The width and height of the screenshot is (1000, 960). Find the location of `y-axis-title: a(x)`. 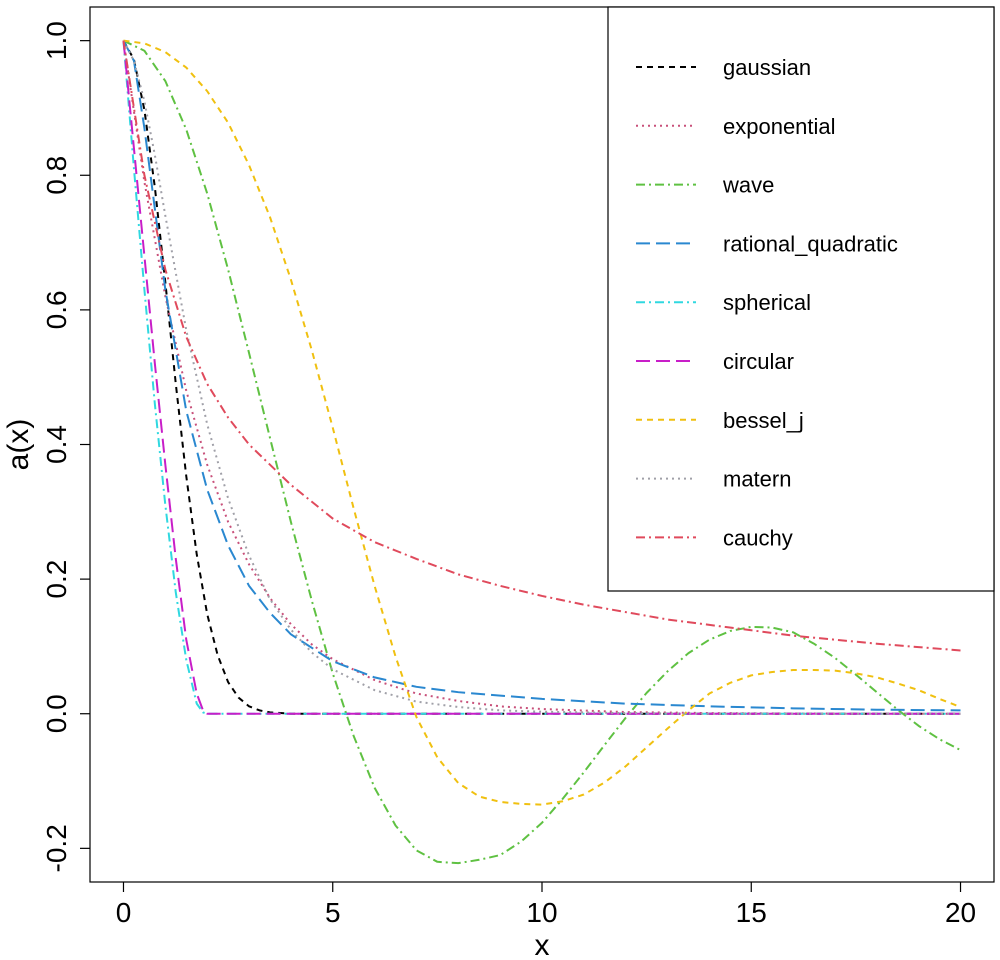

y-axis-title: a(x) is located at coordinates (18, 445).